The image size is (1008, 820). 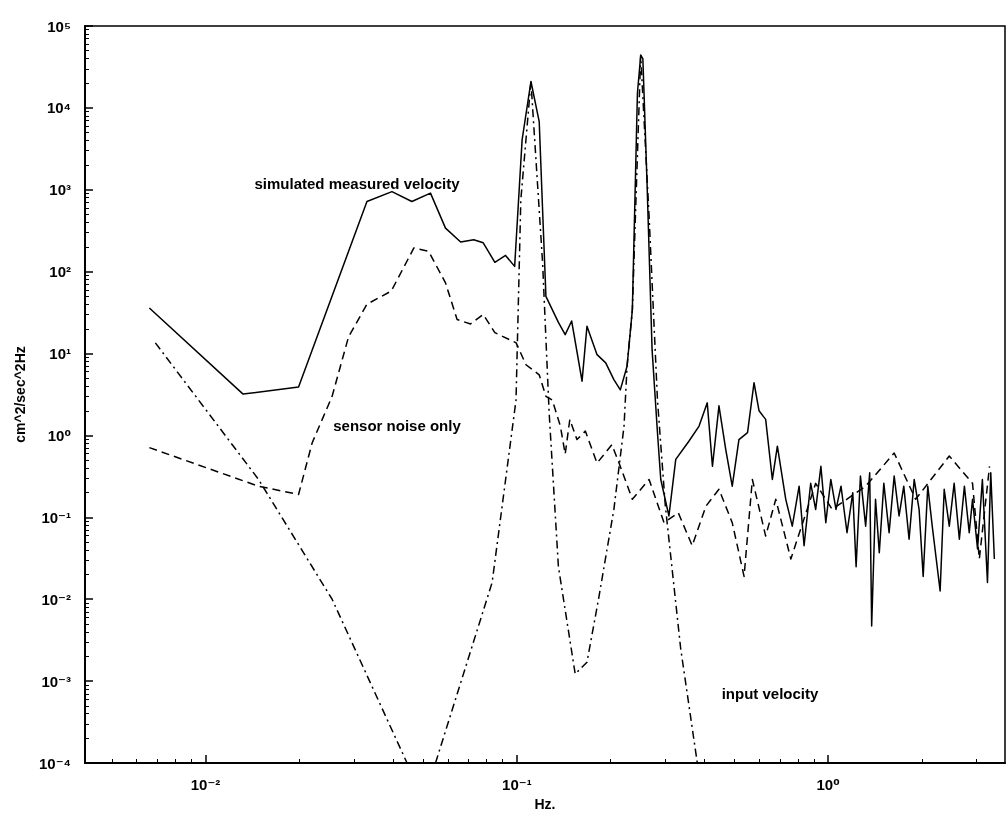 I want to click on annotation: simulated measured velocity, so click(x=357, y=183).